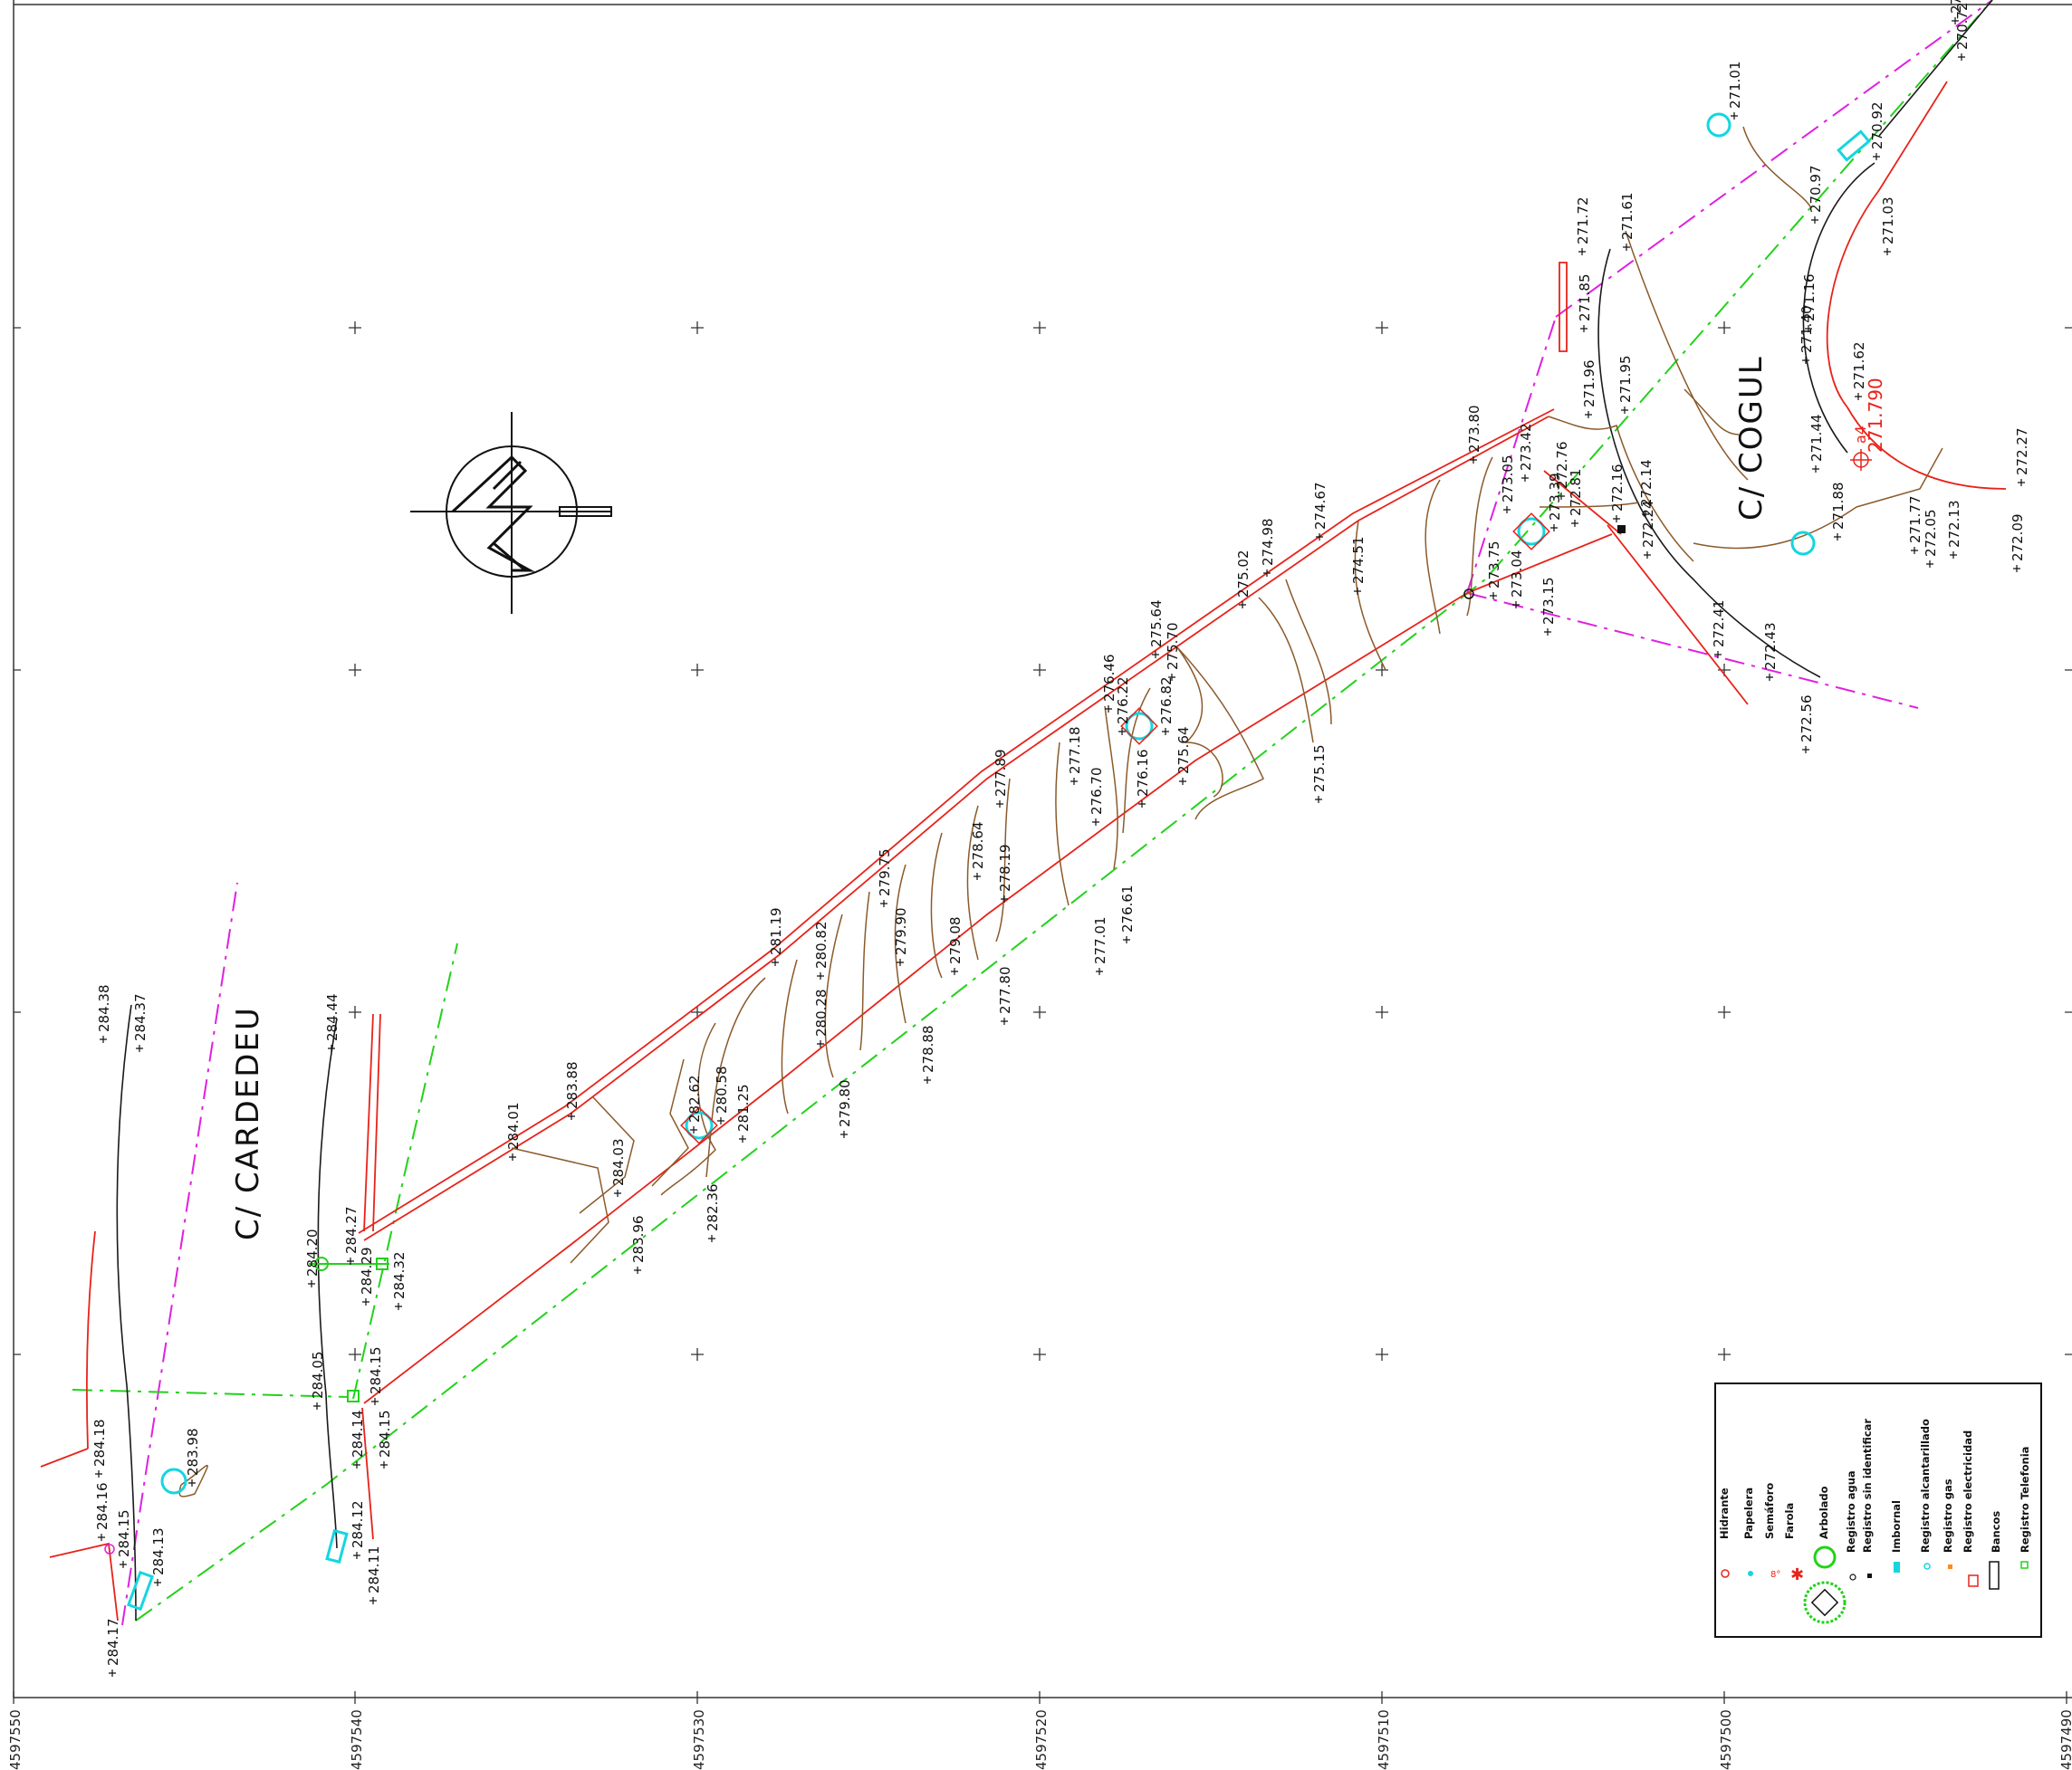 This screenshot has height=1770, width=2072. I want to click on bench-icon, so click(337, 1546).